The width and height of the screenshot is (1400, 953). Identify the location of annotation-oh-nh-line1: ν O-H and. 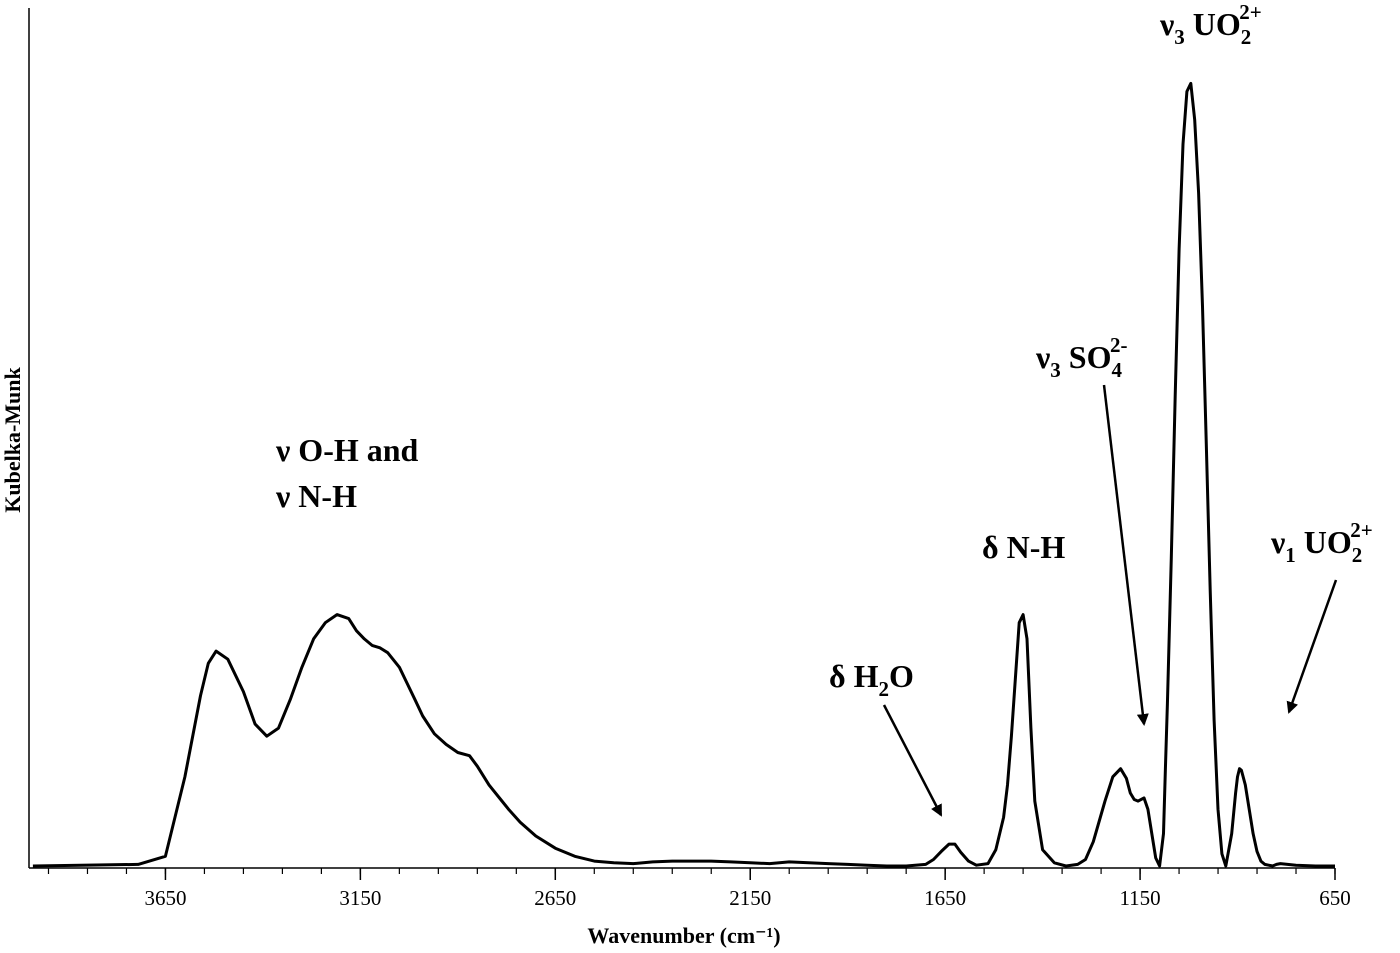
(347, 450).